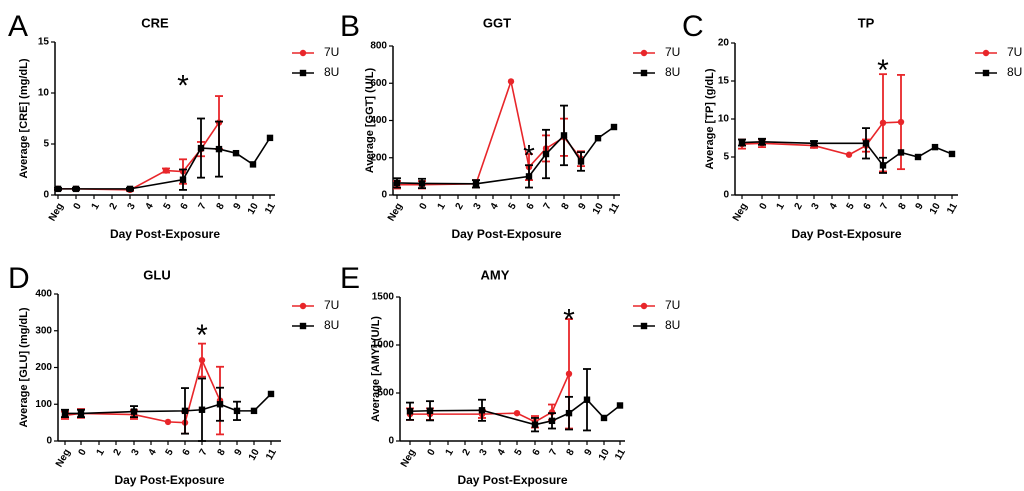  I want to click on x-tick-label: 7, so click(554, 452).